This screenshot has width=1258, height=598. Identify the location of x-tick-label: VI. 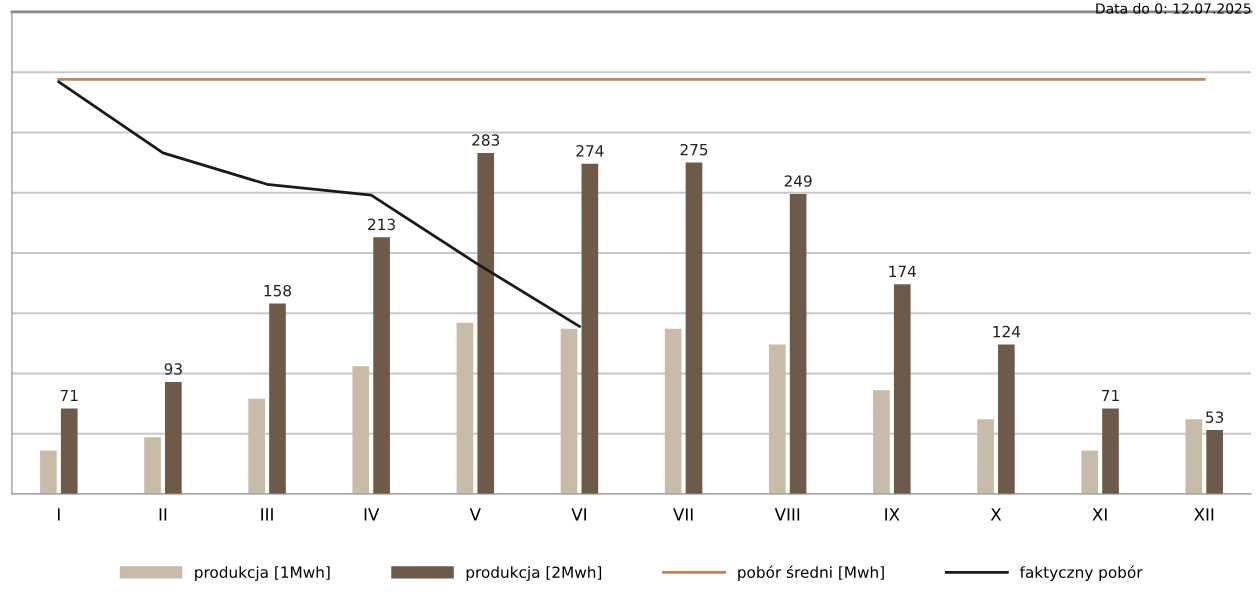
(578, 514).